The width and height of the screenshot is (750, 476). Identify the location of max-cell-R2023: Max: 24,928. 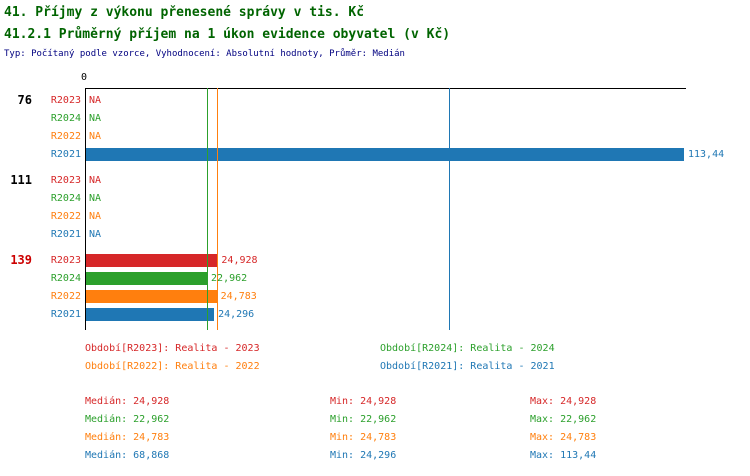
(563, 401).